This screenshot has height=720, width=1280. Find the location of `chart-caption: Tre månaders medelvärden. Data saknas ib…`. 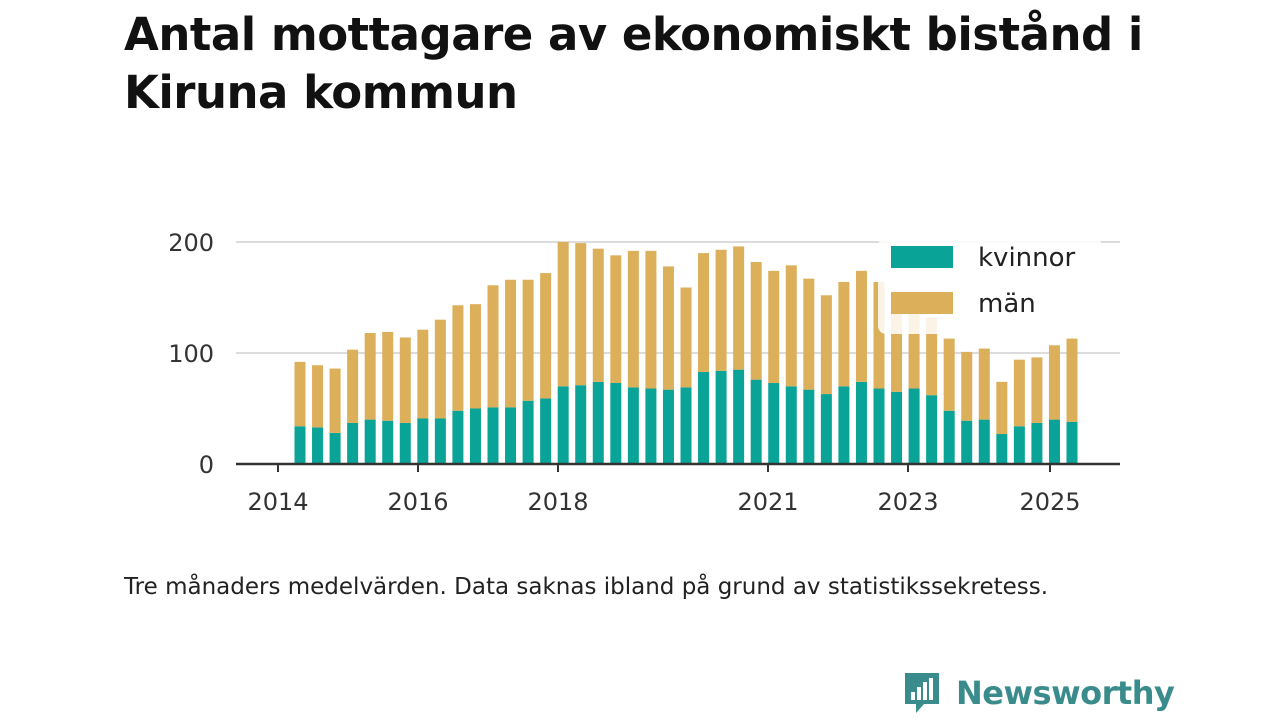

chart-caption: Tre månaders medelvärden. Data saknas ib… is located at coordinates (586, 587).